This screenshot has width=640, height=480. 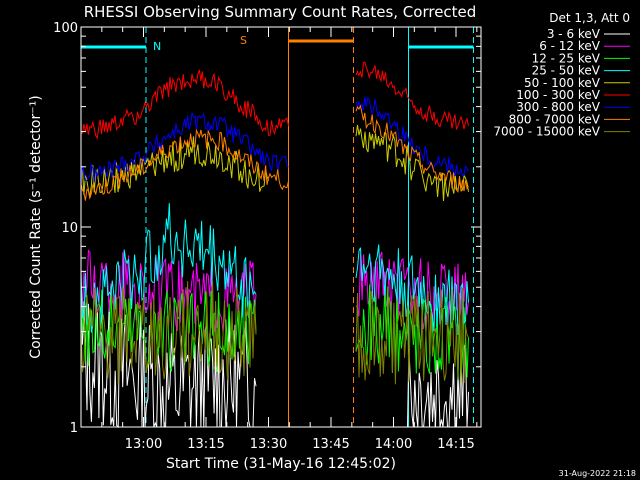 What do you see at coordinates (36, 226) in the screenshot?
I see `y-axis-label: Corrected Count Rate (s⁻¹ detector⁻¹)` at bounding box center [36, 226].